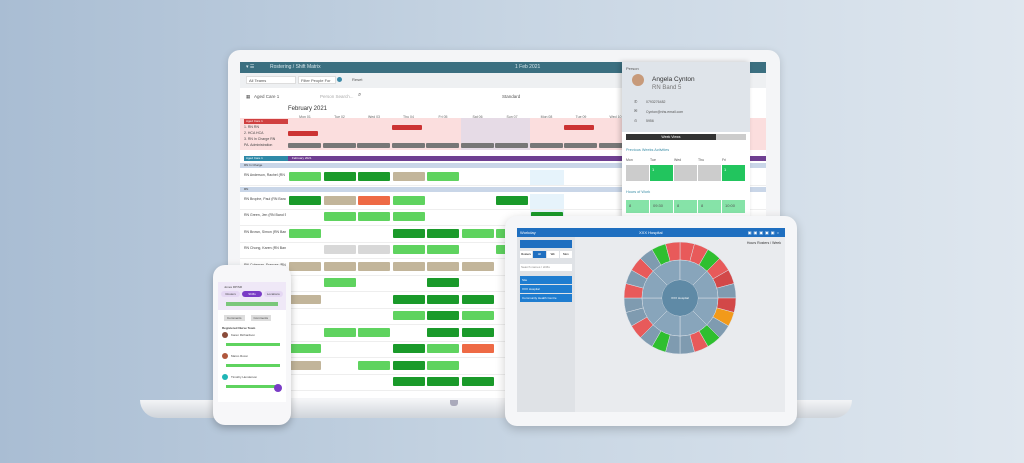  Describe the element at coordinates (546, 267) in the screenshot. I see `tablet-search-input: Search names / shifts` at that location.